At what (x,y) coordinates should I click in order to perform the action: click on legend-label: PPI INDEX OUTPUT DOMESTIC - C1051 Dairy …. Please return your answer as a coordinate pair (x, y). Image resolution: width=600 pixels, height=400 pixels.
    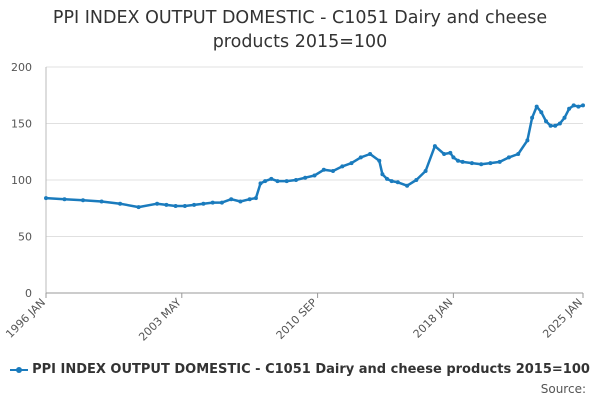
    Looking at the image, I should click on (311, 369).